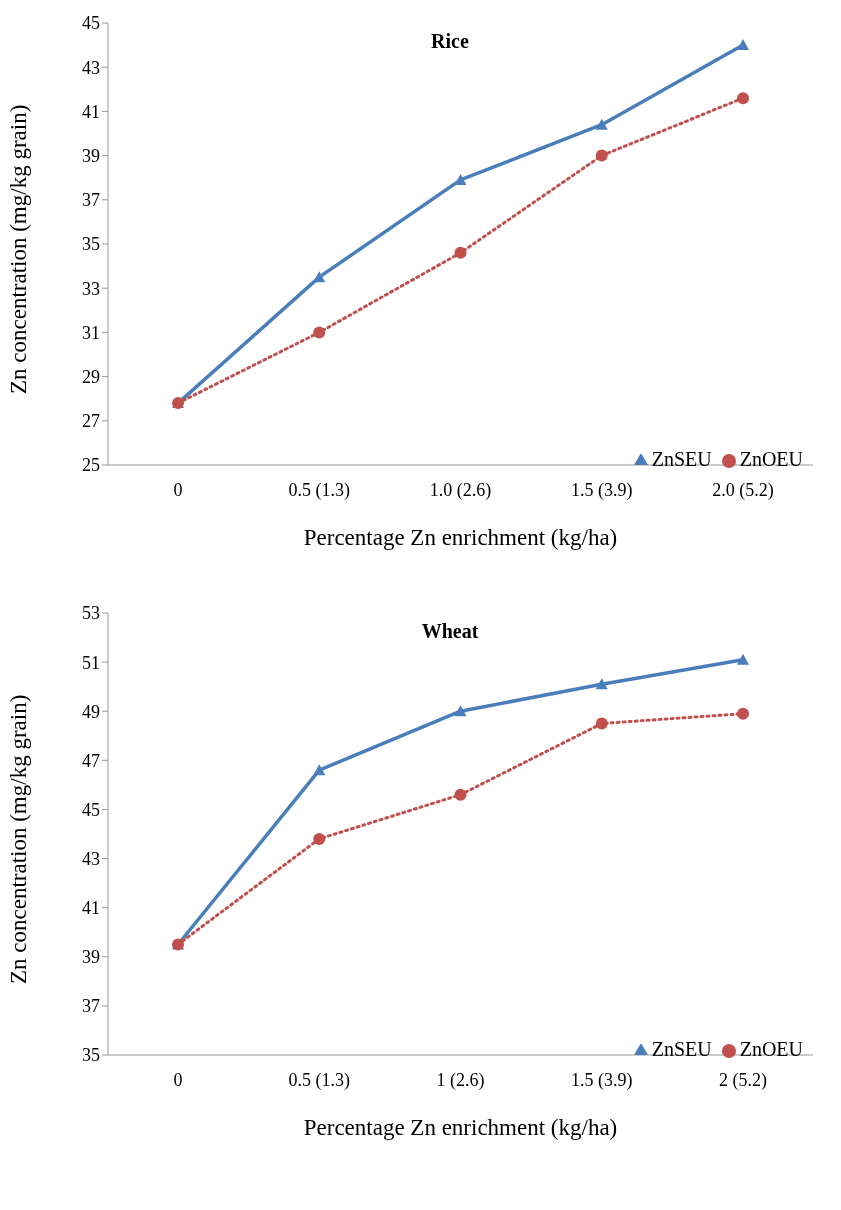  Describe the element at coordinates (91, 711) in the screenshot. I see `y-tick-label: 49` at that location.